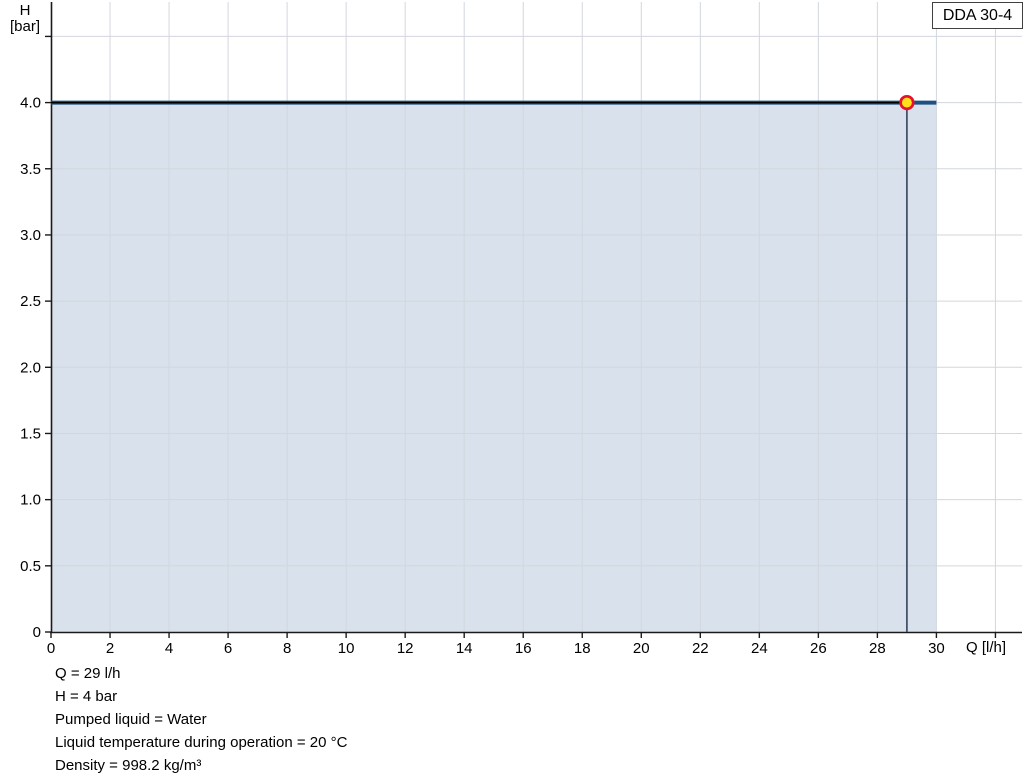 The image size is (1024, 781). What do you see at coordinates (977, 15) in the screenshot?
I see `pump-model-badge: DDA 30-4` at bounding box center [977, 15].